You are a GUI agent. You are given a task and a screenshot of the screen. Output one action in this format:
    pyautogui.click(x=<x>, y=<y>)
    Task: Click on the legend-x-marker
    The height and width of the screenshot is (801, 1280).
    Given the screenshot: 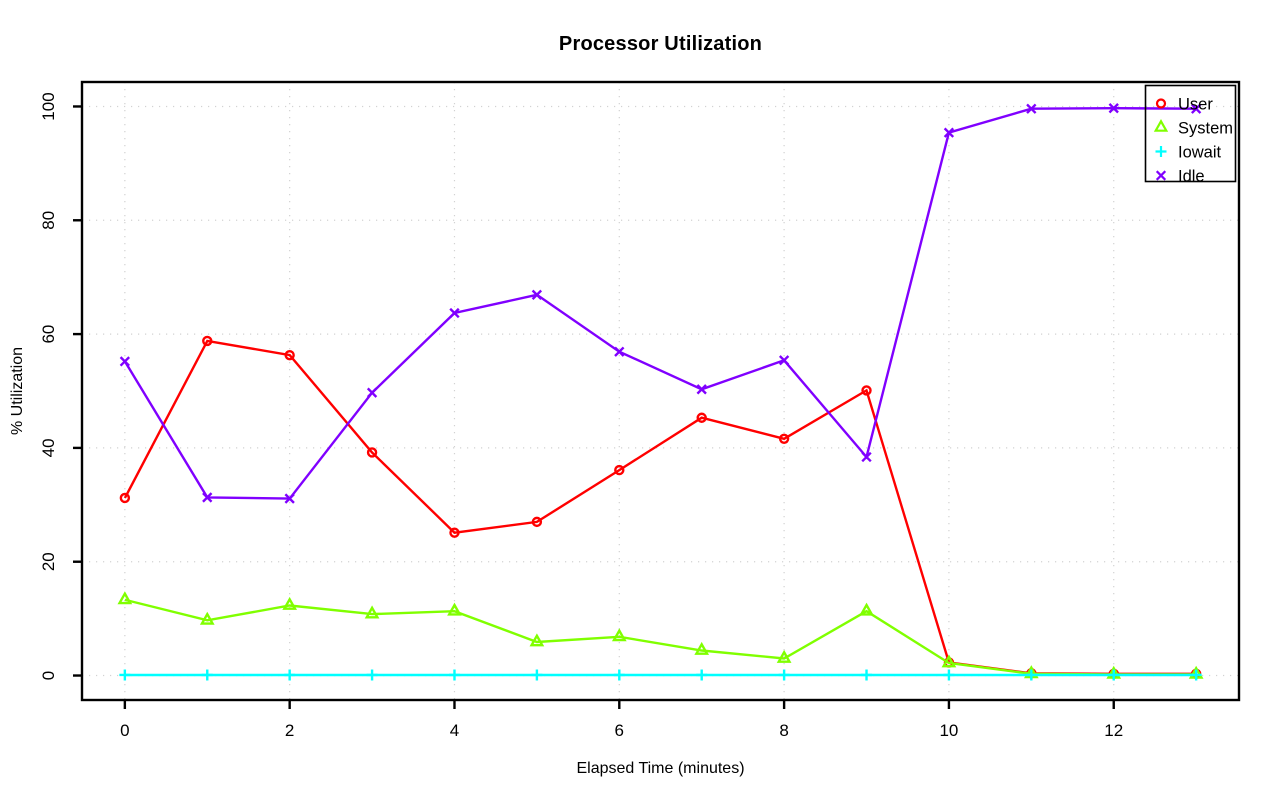 What is the action you would take?
    pyautogui.click(x=1161, y=175)
    